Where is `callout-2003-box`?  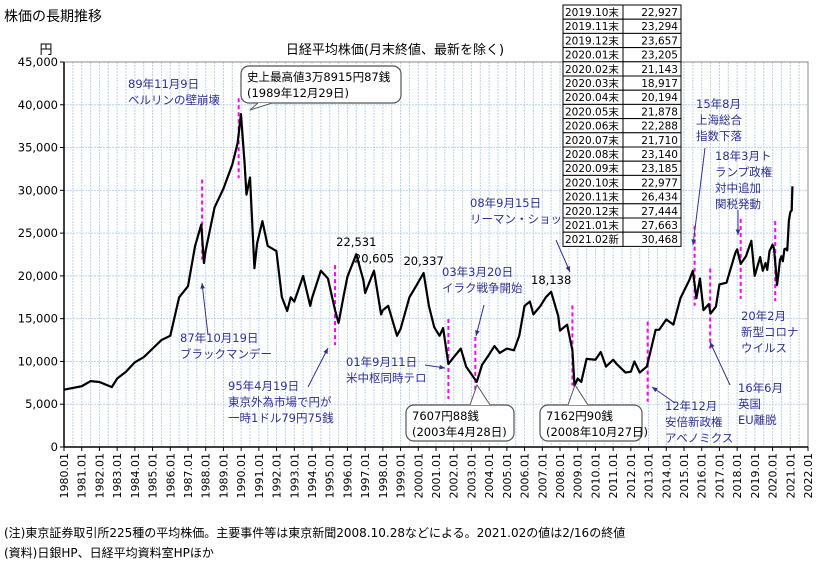
callout-2003-box is located at coordinates (460, 423).